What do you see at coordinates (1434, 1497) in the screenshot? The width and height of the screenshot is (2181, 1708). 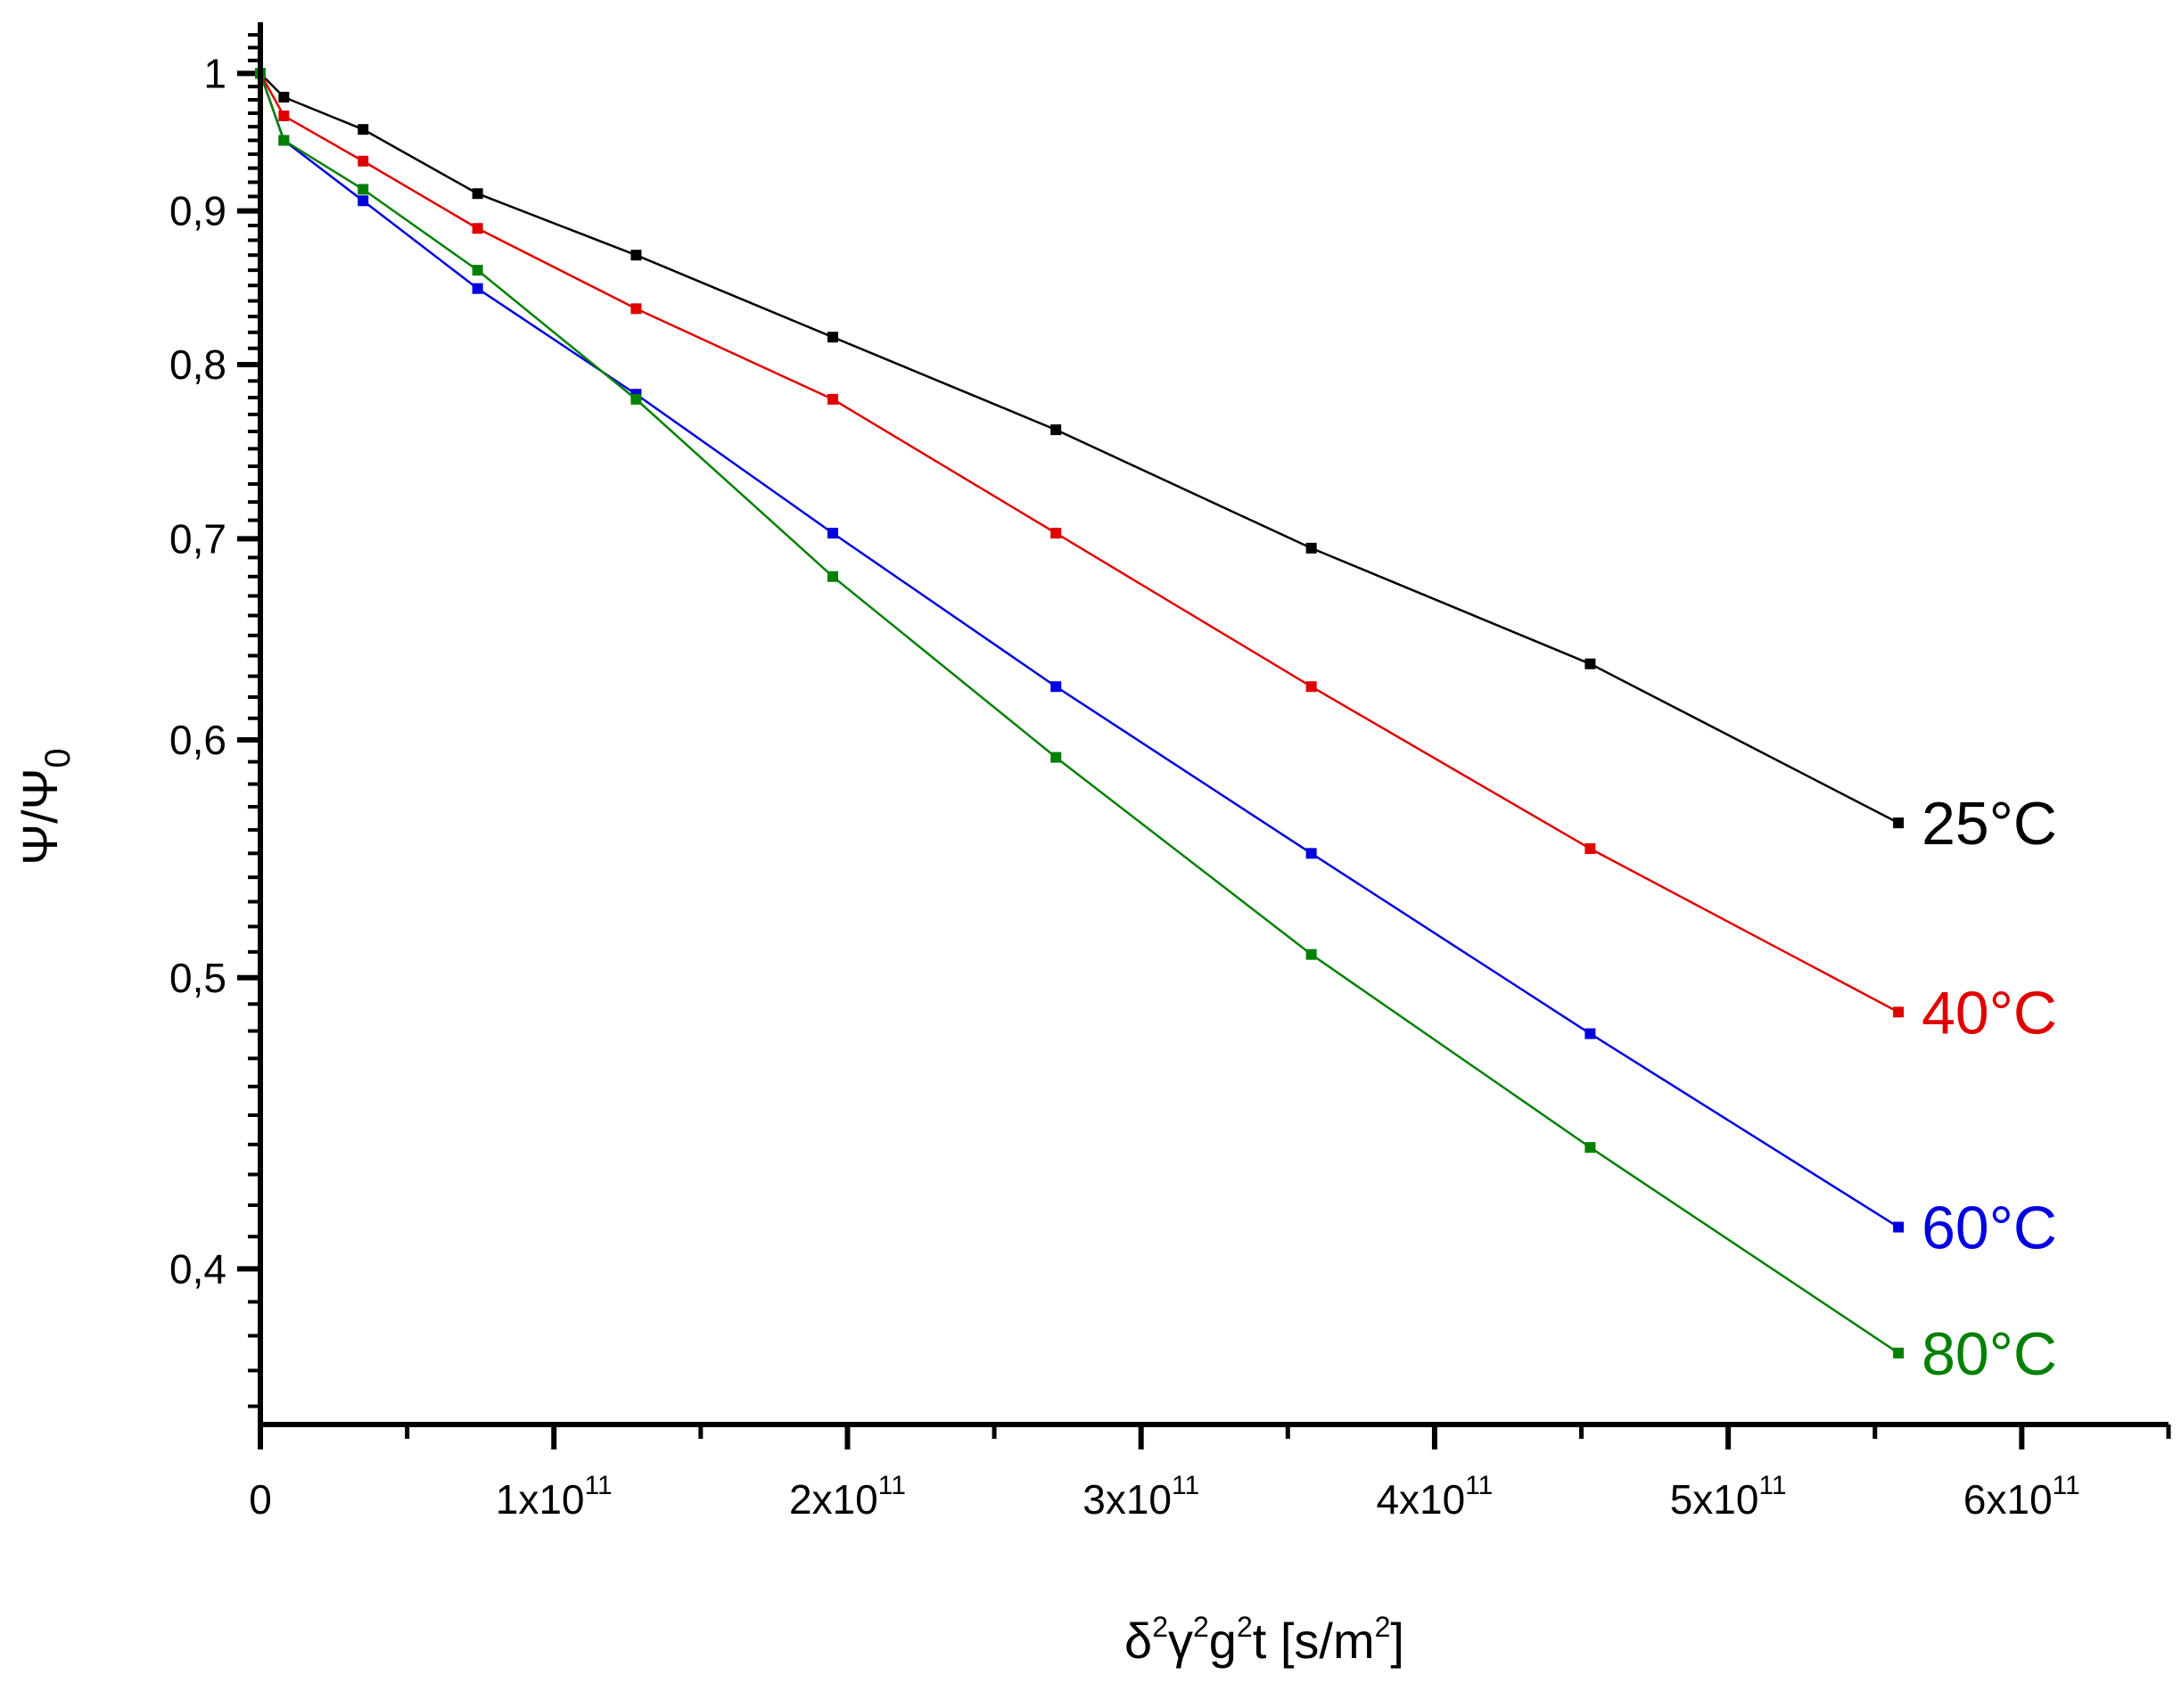 I see `x-tick-label: 4x10¹¹` at bounding box center [1434, 1497].